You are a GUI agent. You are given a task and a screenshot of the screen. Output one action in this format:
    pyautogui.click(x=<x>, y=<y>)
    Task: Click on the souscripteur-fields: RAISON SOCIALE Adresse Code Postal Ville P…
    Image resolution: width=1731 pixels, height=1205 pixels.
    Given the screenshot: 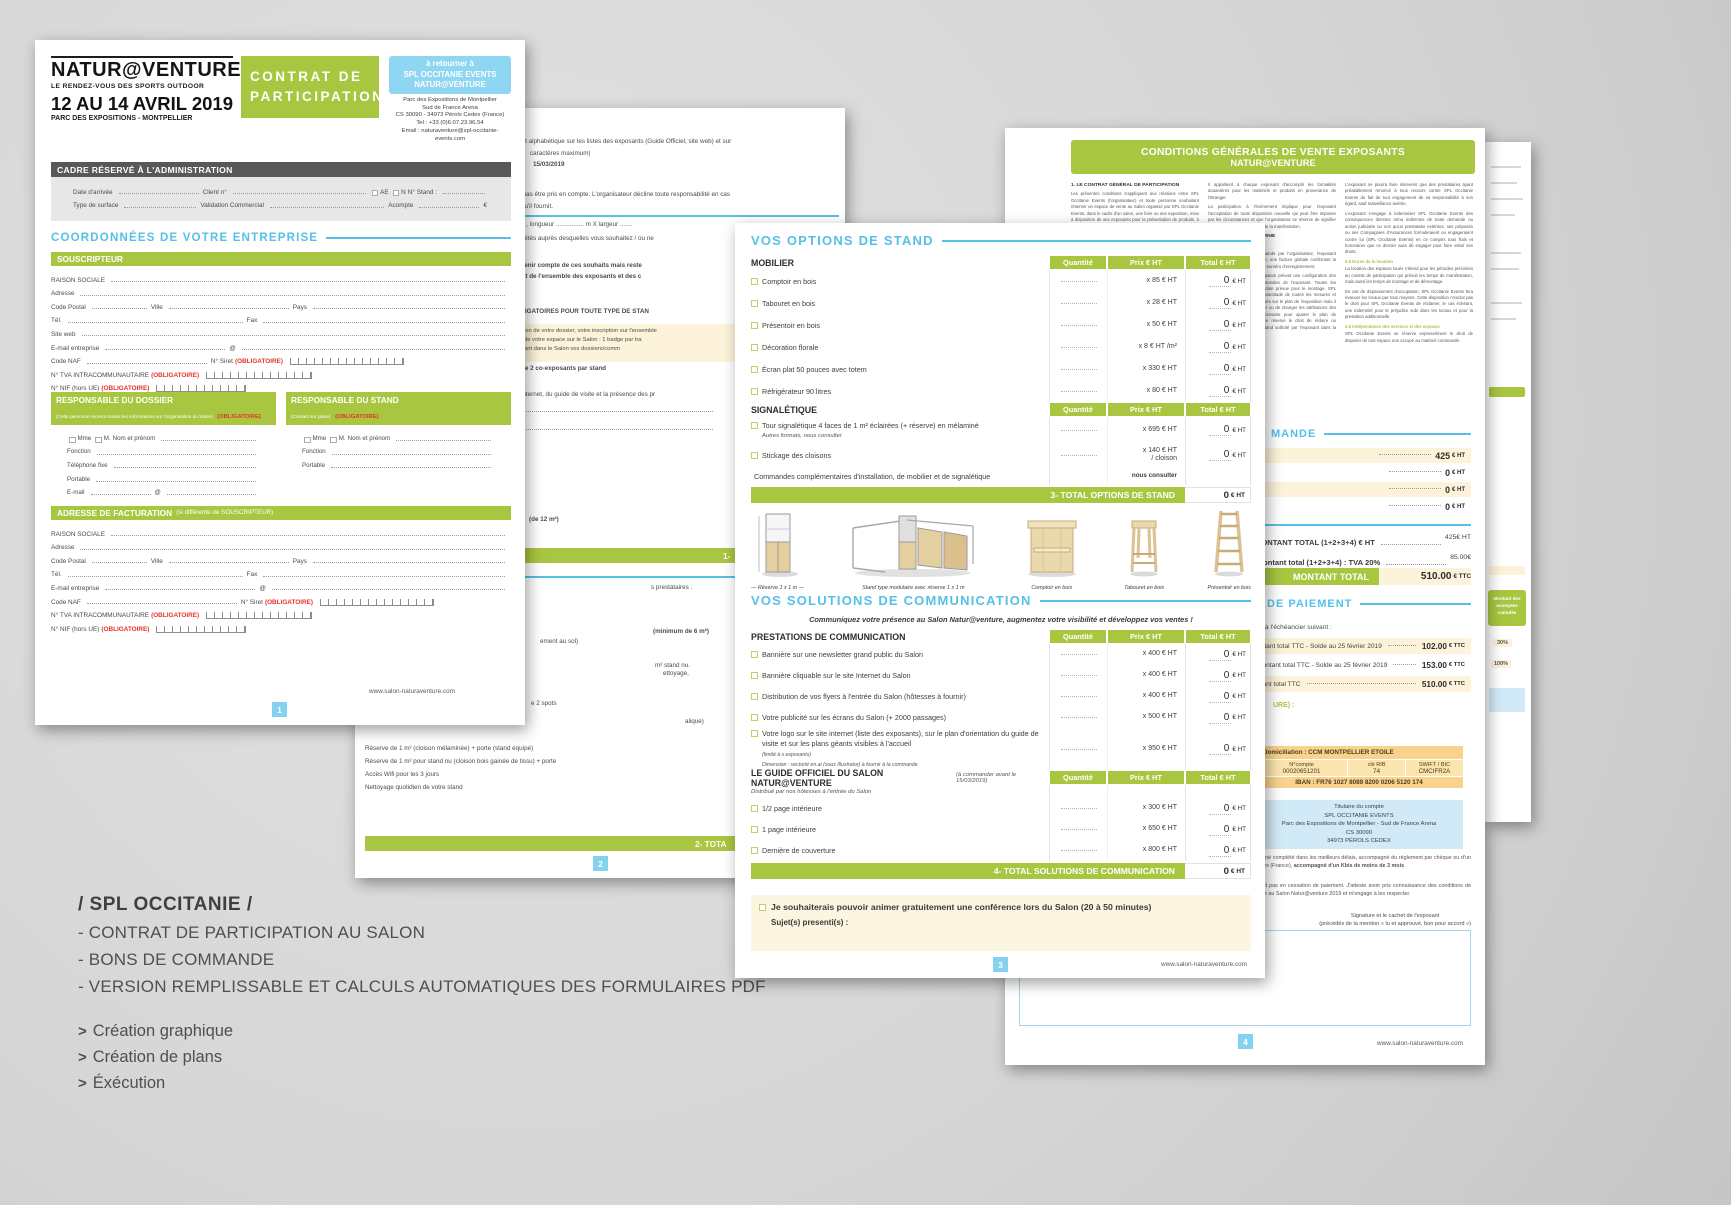 What is the action you would take?
    pyautogui.click(x=280, y=331)
    